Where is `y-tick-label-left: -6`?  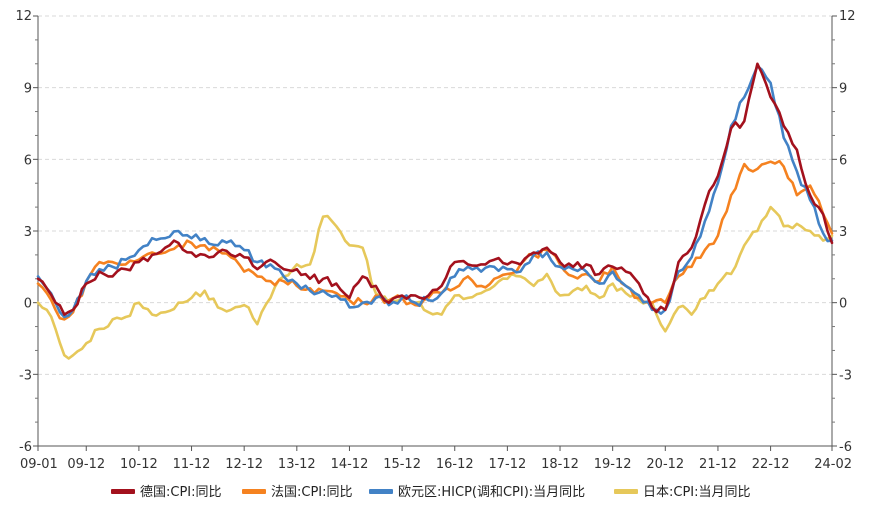
y-tick-label-left: -6 is located at coordinates (25, 447).